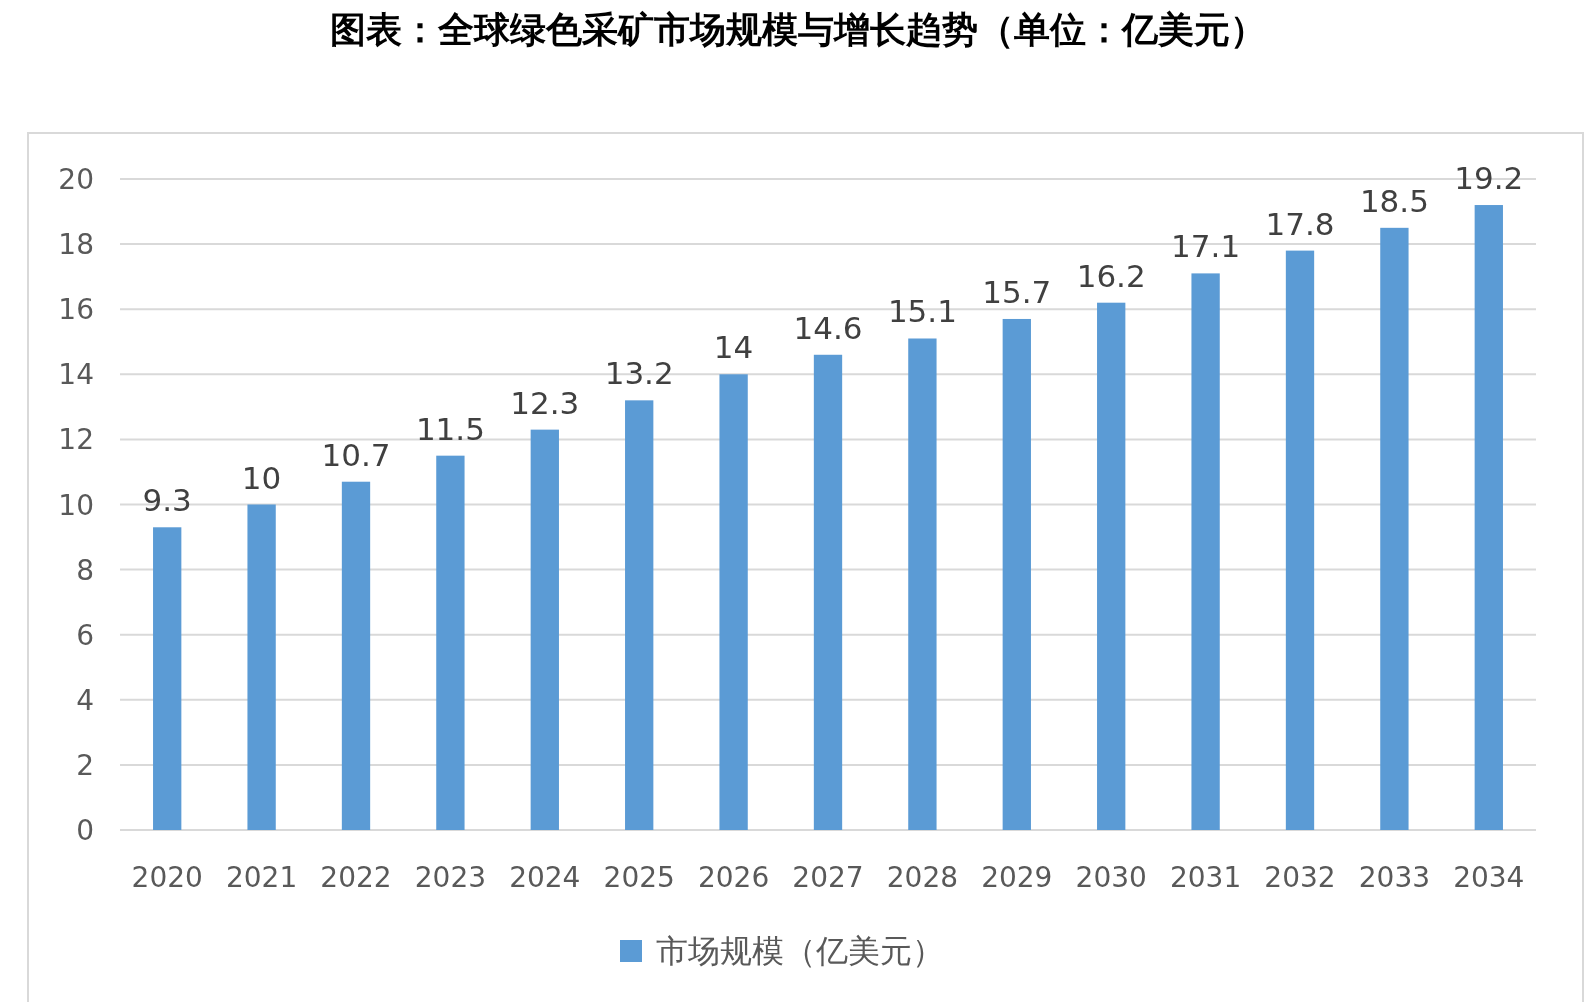 The width and height of the screenshot is (1595, 1002). What do you see at coordinates (1111, 275) in the screenshot?
I see `data-label: 16.2` at bounding box center [1111, 275].